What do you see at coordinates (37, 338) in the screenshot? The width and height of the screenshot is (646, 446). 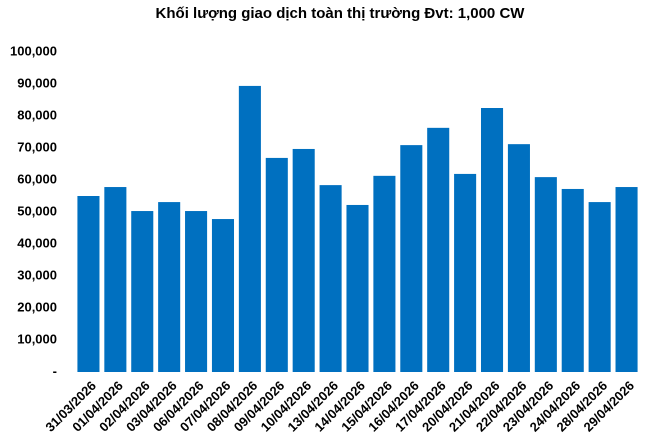 I see `y-tick-label: 10,000` at bounding box center [37, 338].